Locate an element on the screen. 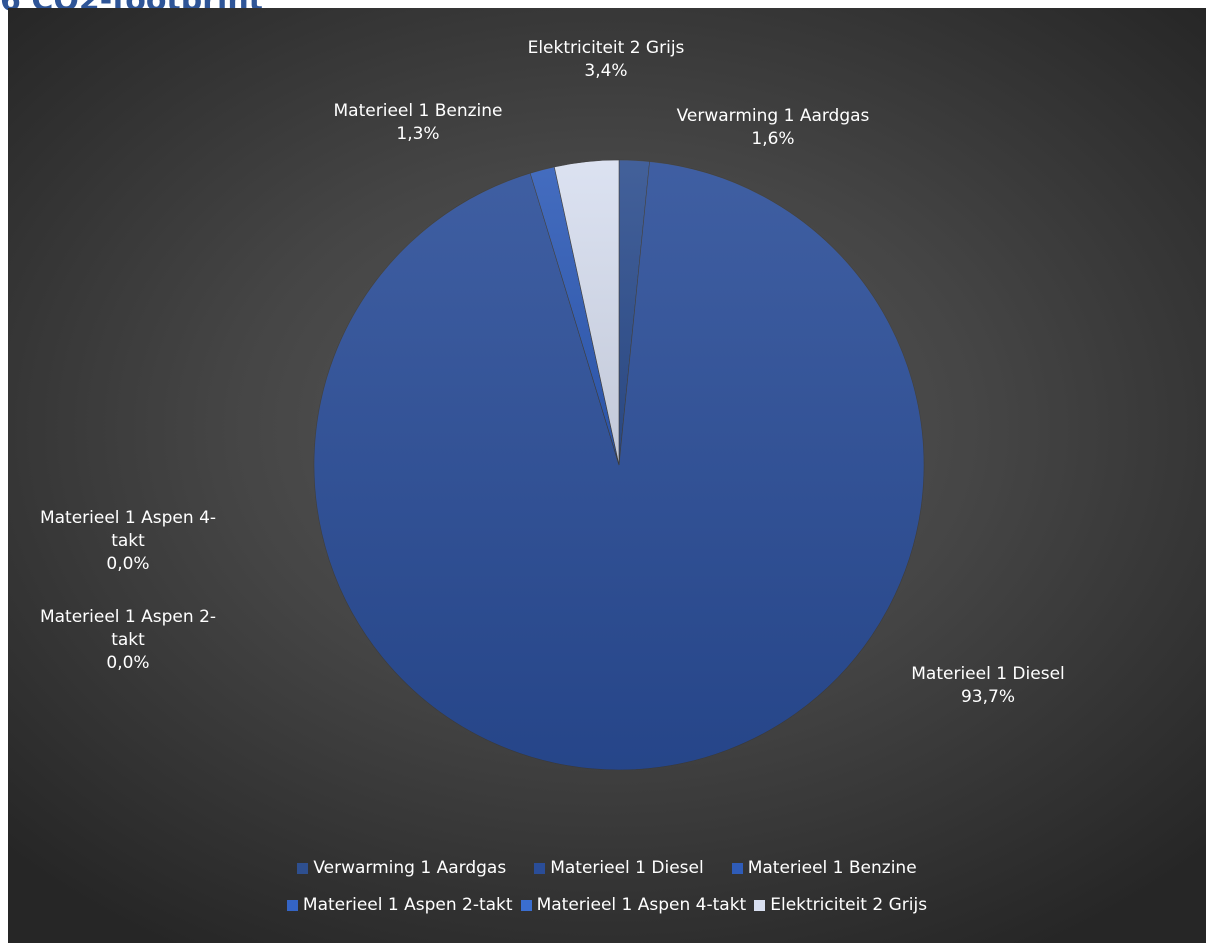 The height and width of the screenshot is (944, 1213). data-label-materieel-1-aspen-2-takt: Materieel 1 Aspen 2- takt 0,0% is located at coordinates (128, 640).